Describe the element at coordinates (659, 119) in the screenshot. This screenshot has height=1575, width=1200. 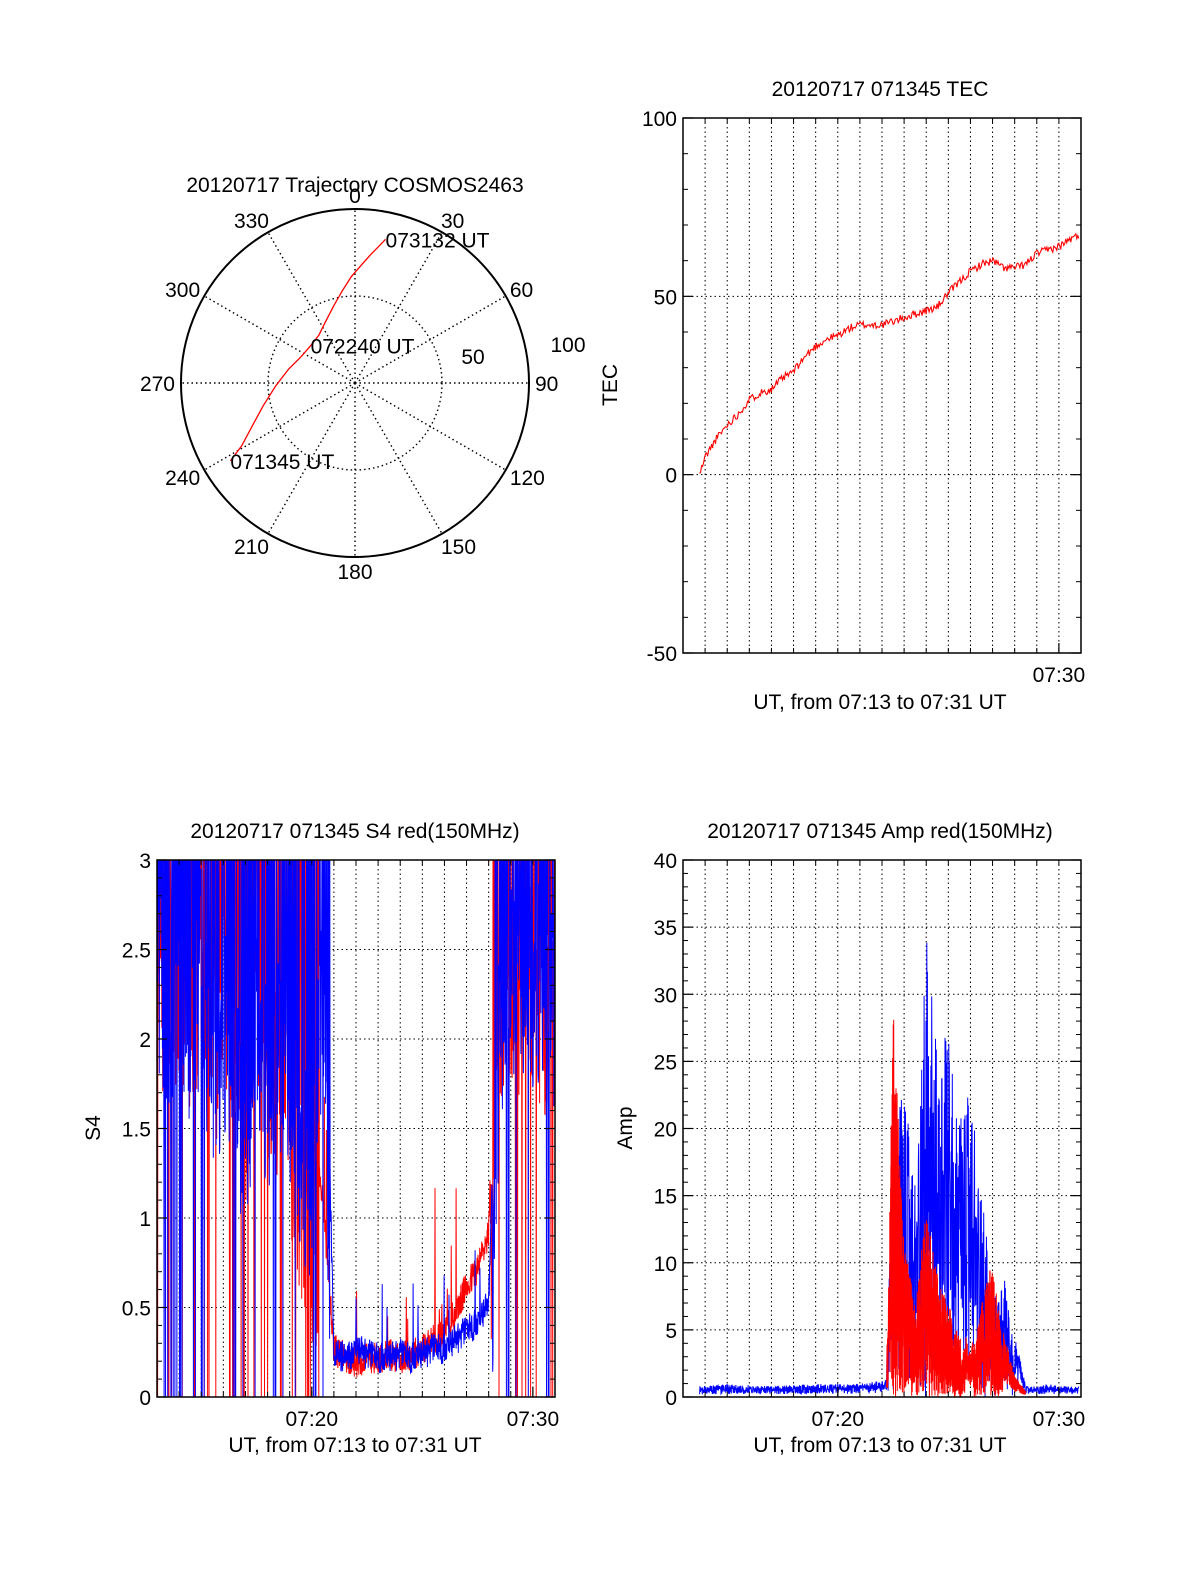
I see `y-tick-label: 100` at that location.